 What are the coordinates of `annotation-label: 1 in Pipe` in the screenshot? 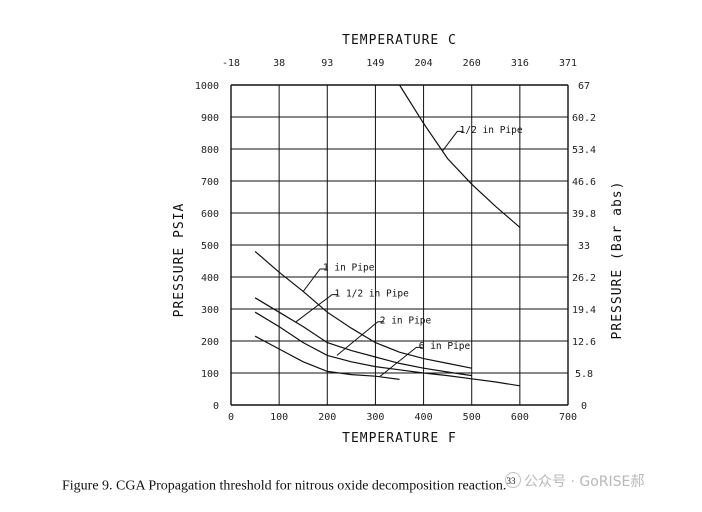 It's located at (349, 268).